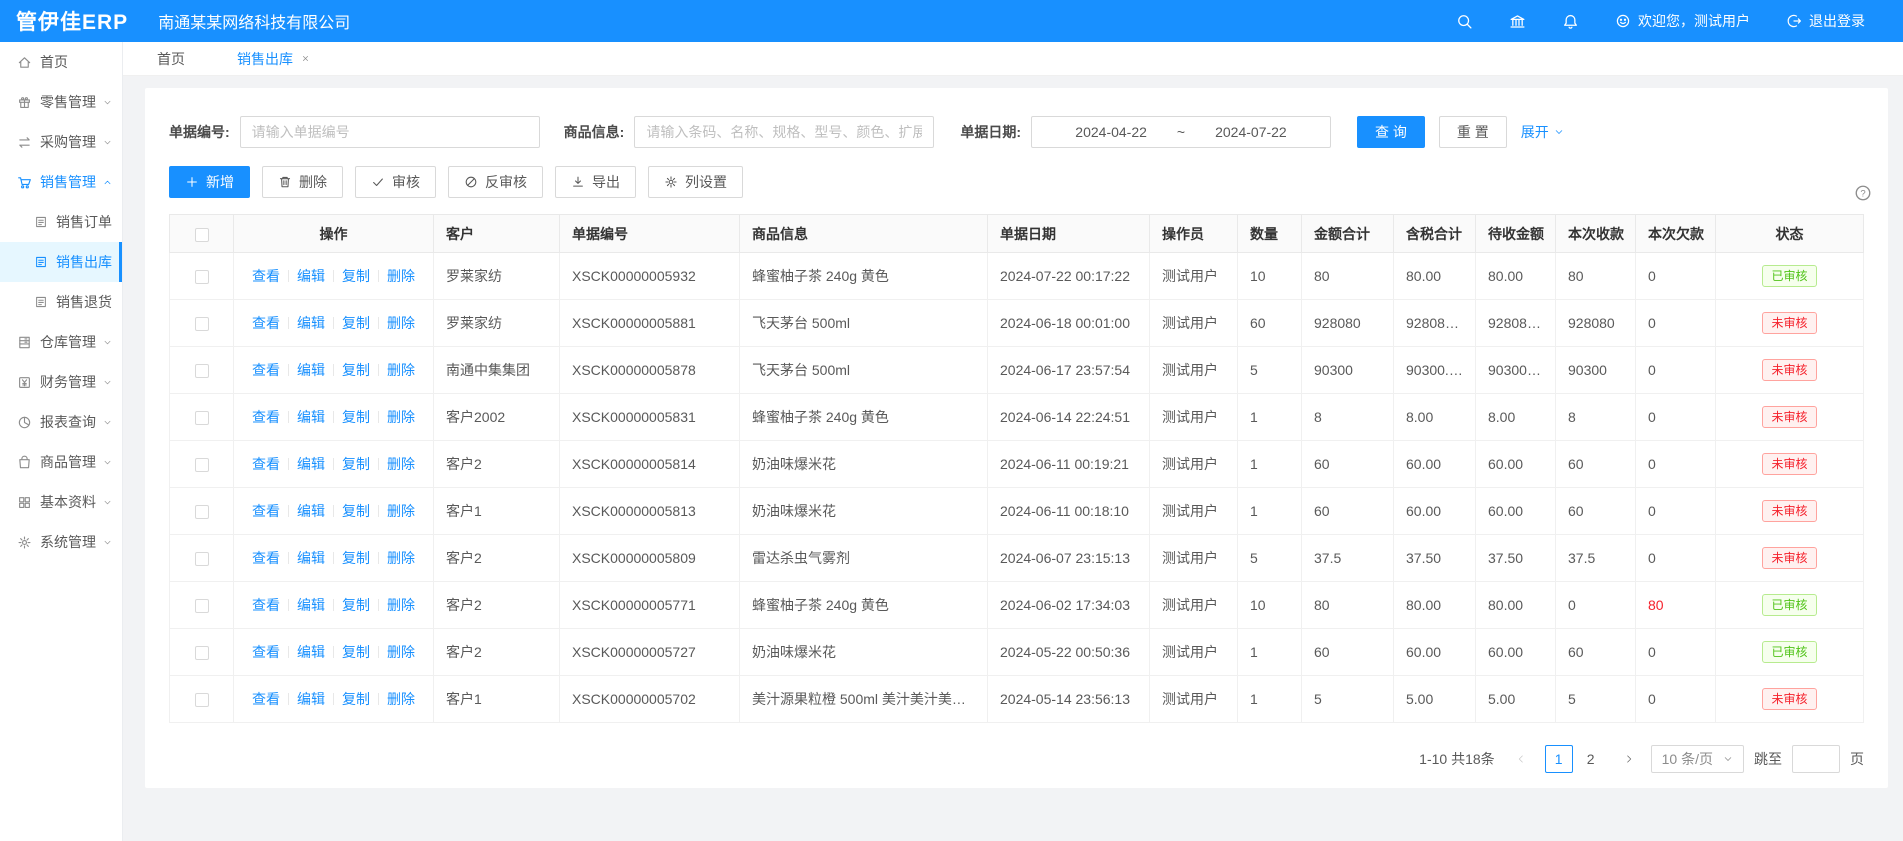 Image resolution: width=1903 pixels, height=841 pixels. I want to click on bank-icon, so click(1517, 21).